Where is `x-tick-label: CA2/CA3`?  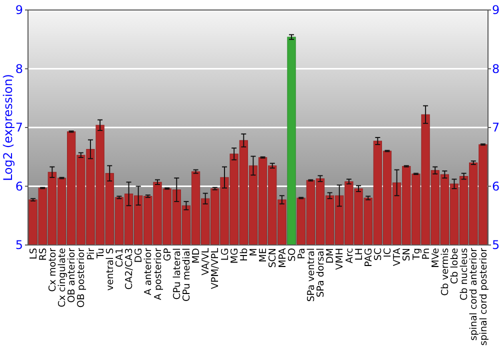 x-tick-label: CA2/CA3 is located at coordinates (130, 269).